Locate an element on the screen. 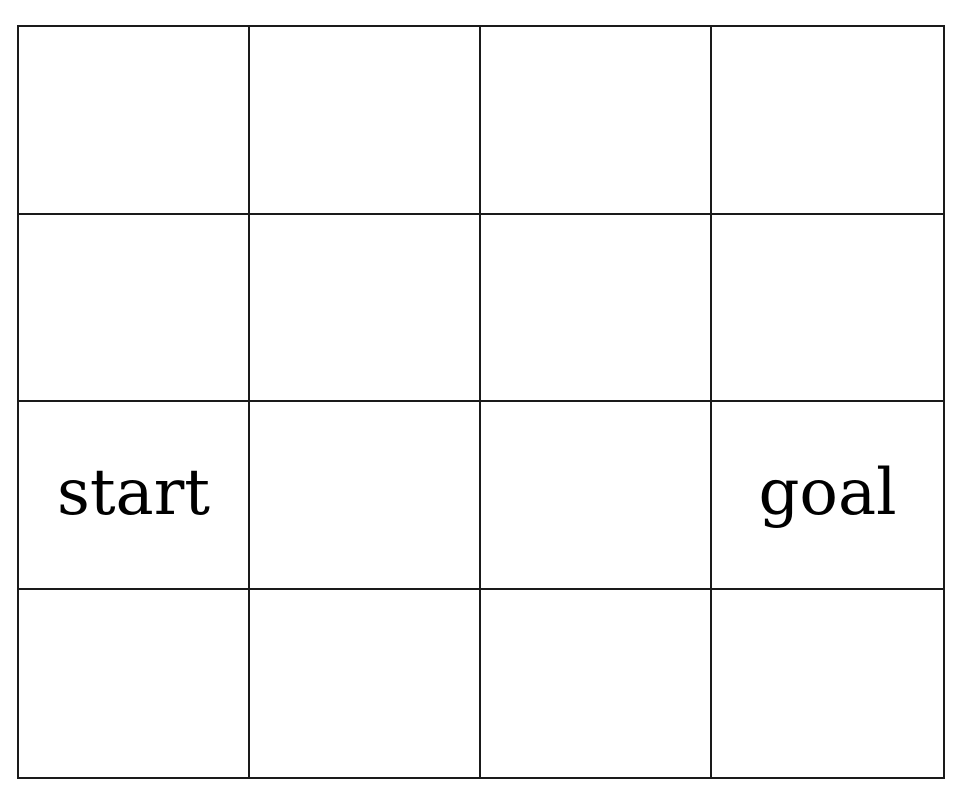  grid-cell-r3-c2 is located at coordinates (596, 683).